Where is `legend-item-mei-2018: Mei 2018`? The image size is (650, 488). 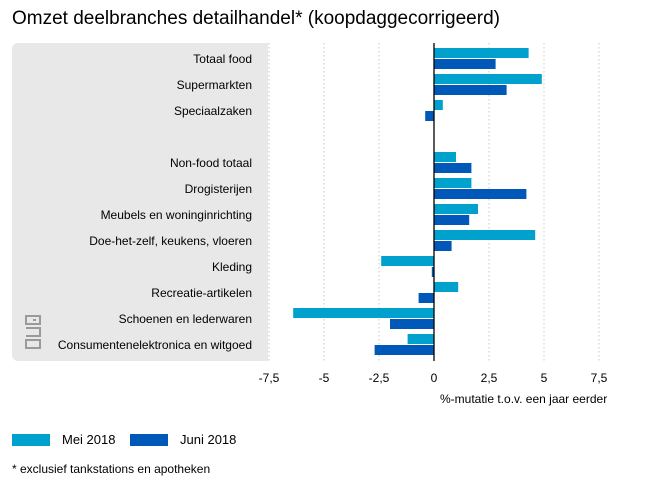
legend-item-mei-2018: Mei 2018 is located at coordinates (63, 439).